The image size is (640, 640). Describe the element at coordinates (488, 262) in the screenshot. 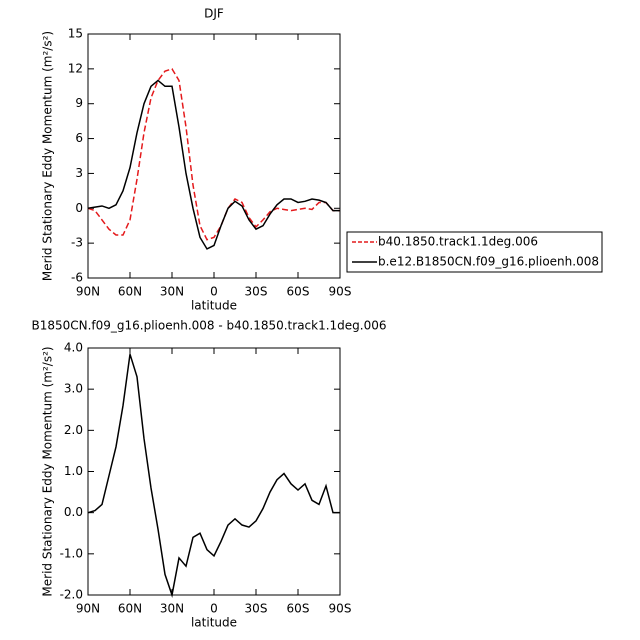

I see `legend-label: b.e12.B1850CN.f09_g16.plioenh.008` at that location.